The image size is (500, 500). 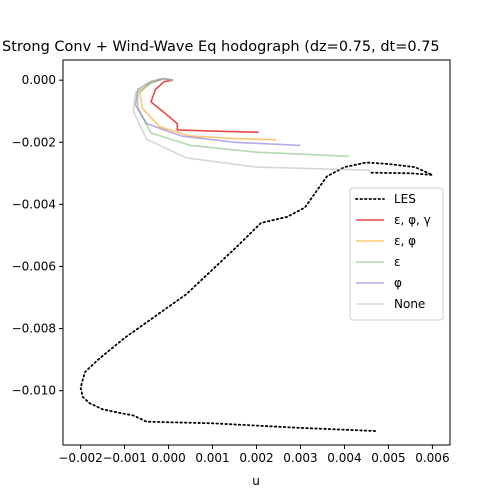 I want to click on legend-box, so click(x=396, y=254).